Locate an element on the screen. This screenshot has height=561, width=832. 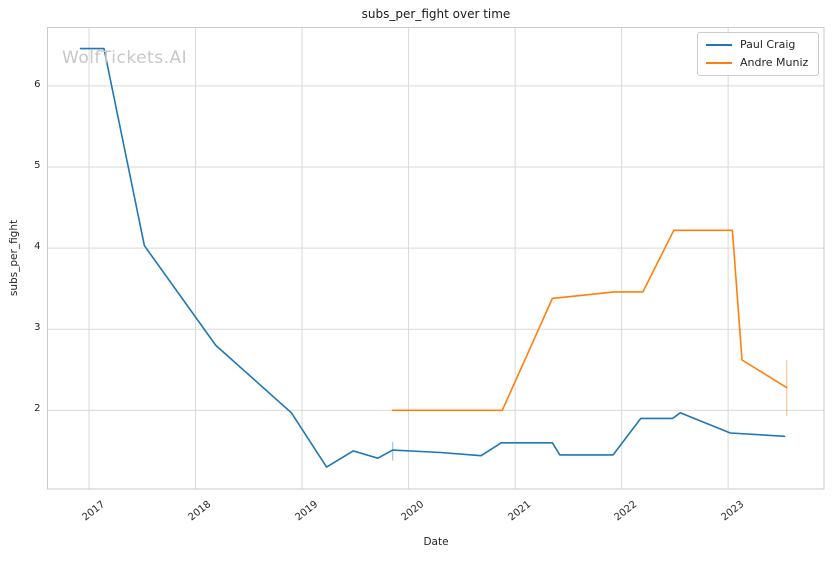
legend-line-swatch-paul-craig is located at coordinates (719, 44).